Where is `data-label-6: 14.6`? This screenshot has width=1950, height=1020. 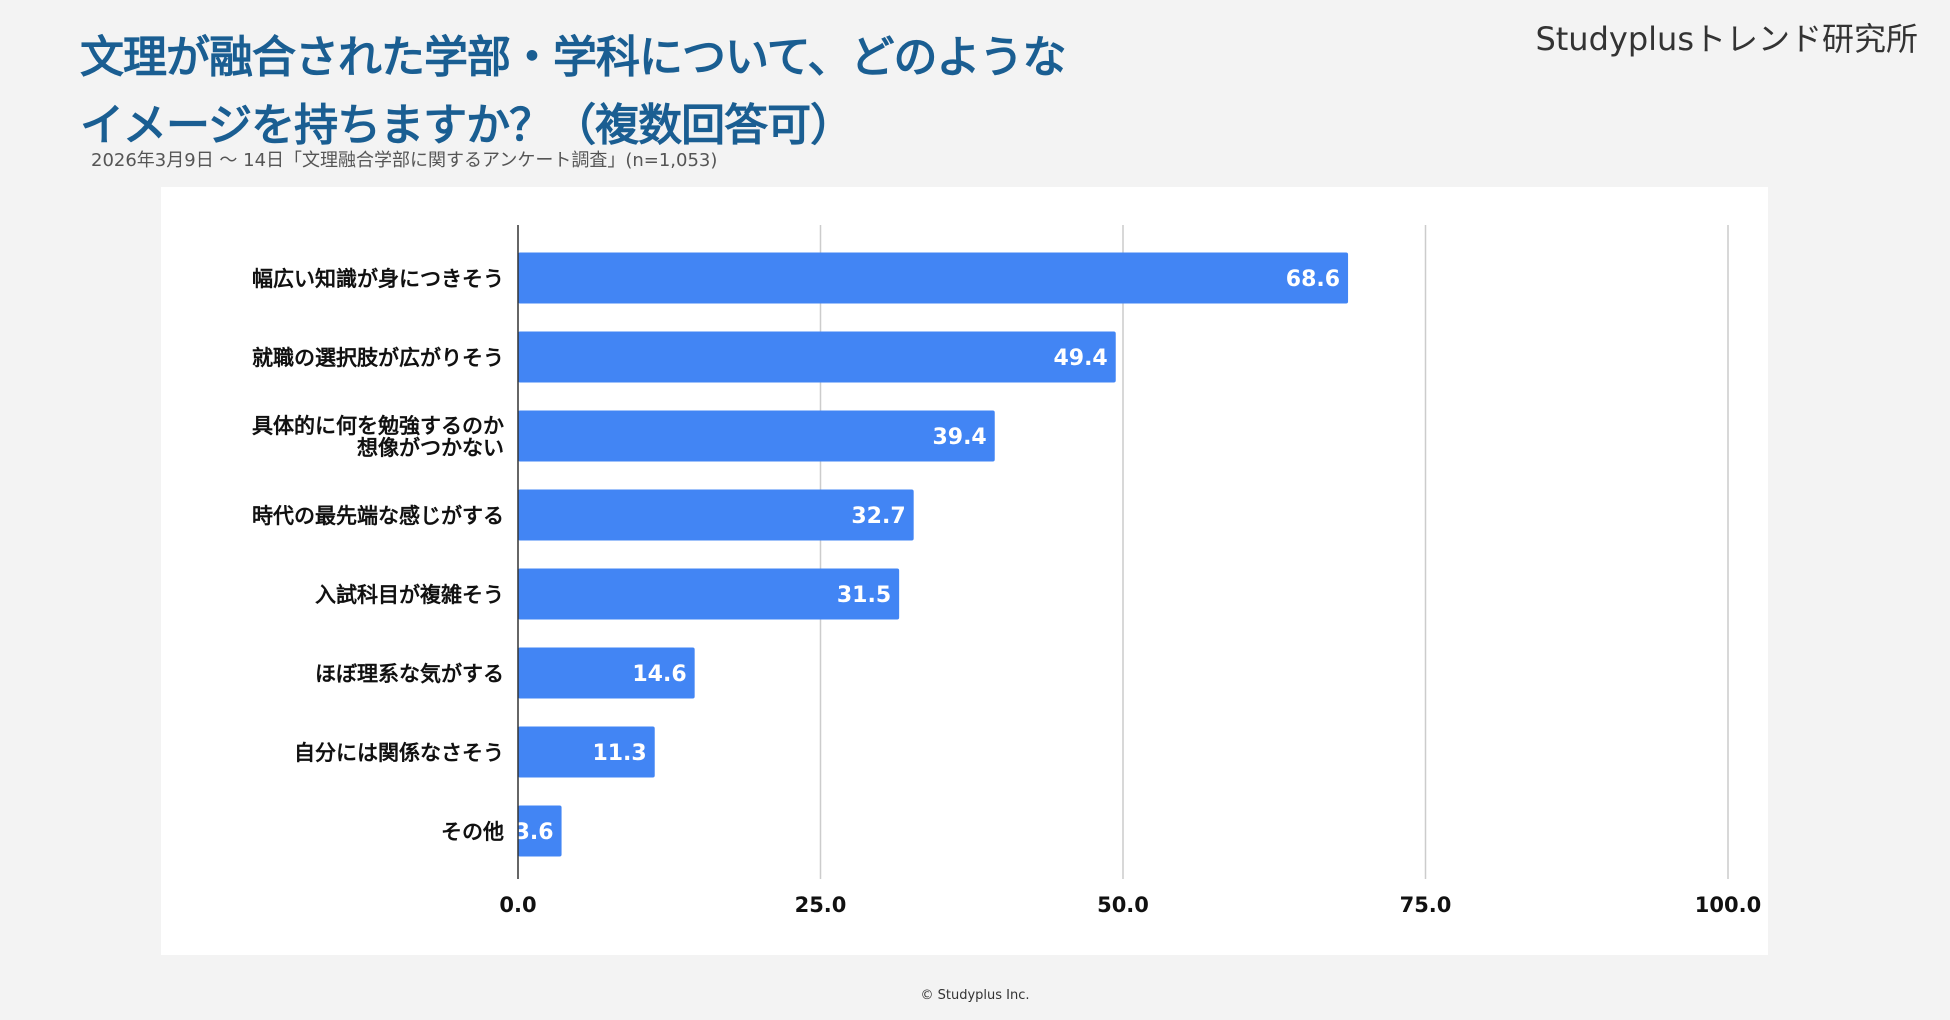 data-label-6: 14.6 is located at coordinates (659, 674).